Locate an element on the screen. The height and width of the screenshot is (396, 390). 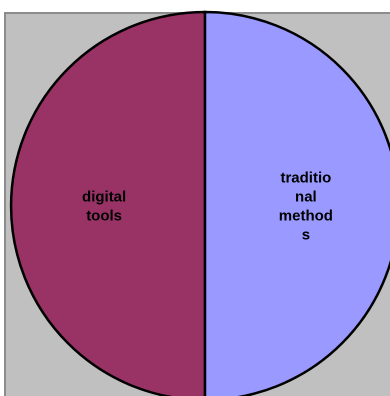
pie-label-traditional-methods: traditio nal method s is located at coordinates (306, 207).